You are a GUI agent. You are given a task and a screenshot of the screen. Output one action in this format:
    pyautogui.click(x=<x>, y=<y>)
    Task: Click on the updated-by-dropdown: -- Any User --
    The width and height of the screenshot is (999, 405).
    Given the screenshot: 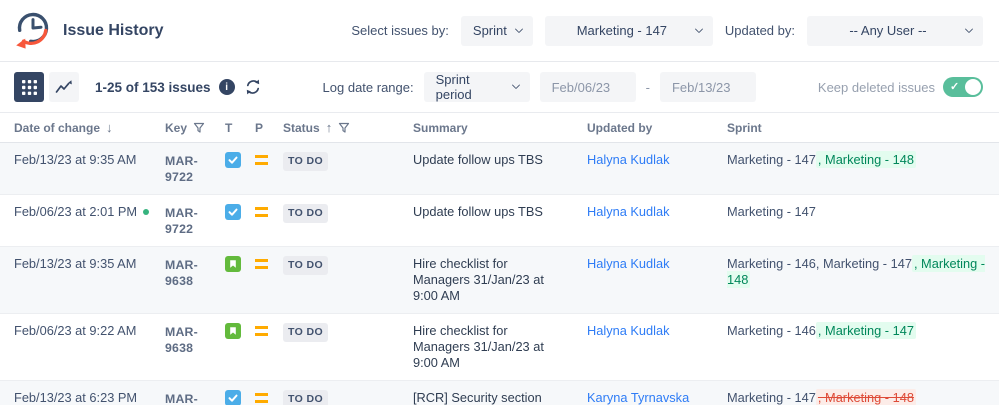 What is the action you would take?
    pyautogui.click(x=895, y=30)
    